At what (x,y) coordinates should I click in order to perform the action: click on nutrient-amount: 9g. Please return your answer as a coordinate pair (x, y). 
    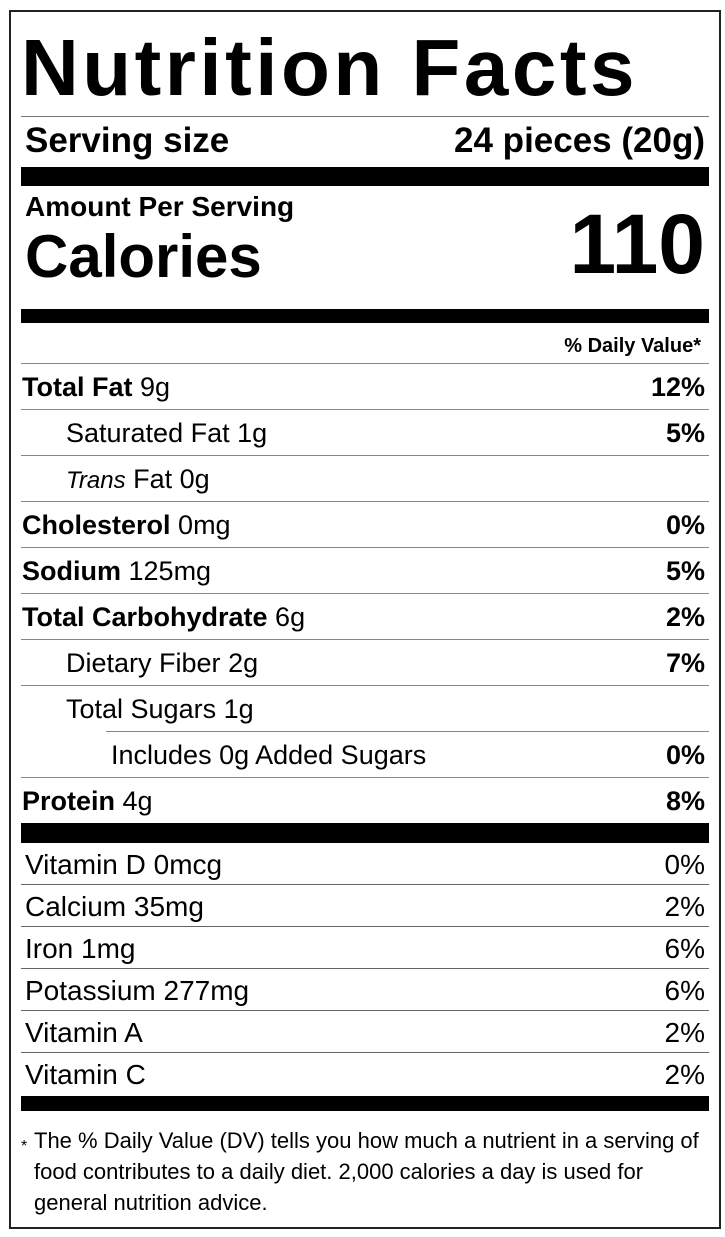
    Looking at the image, I should click on (155, 387).